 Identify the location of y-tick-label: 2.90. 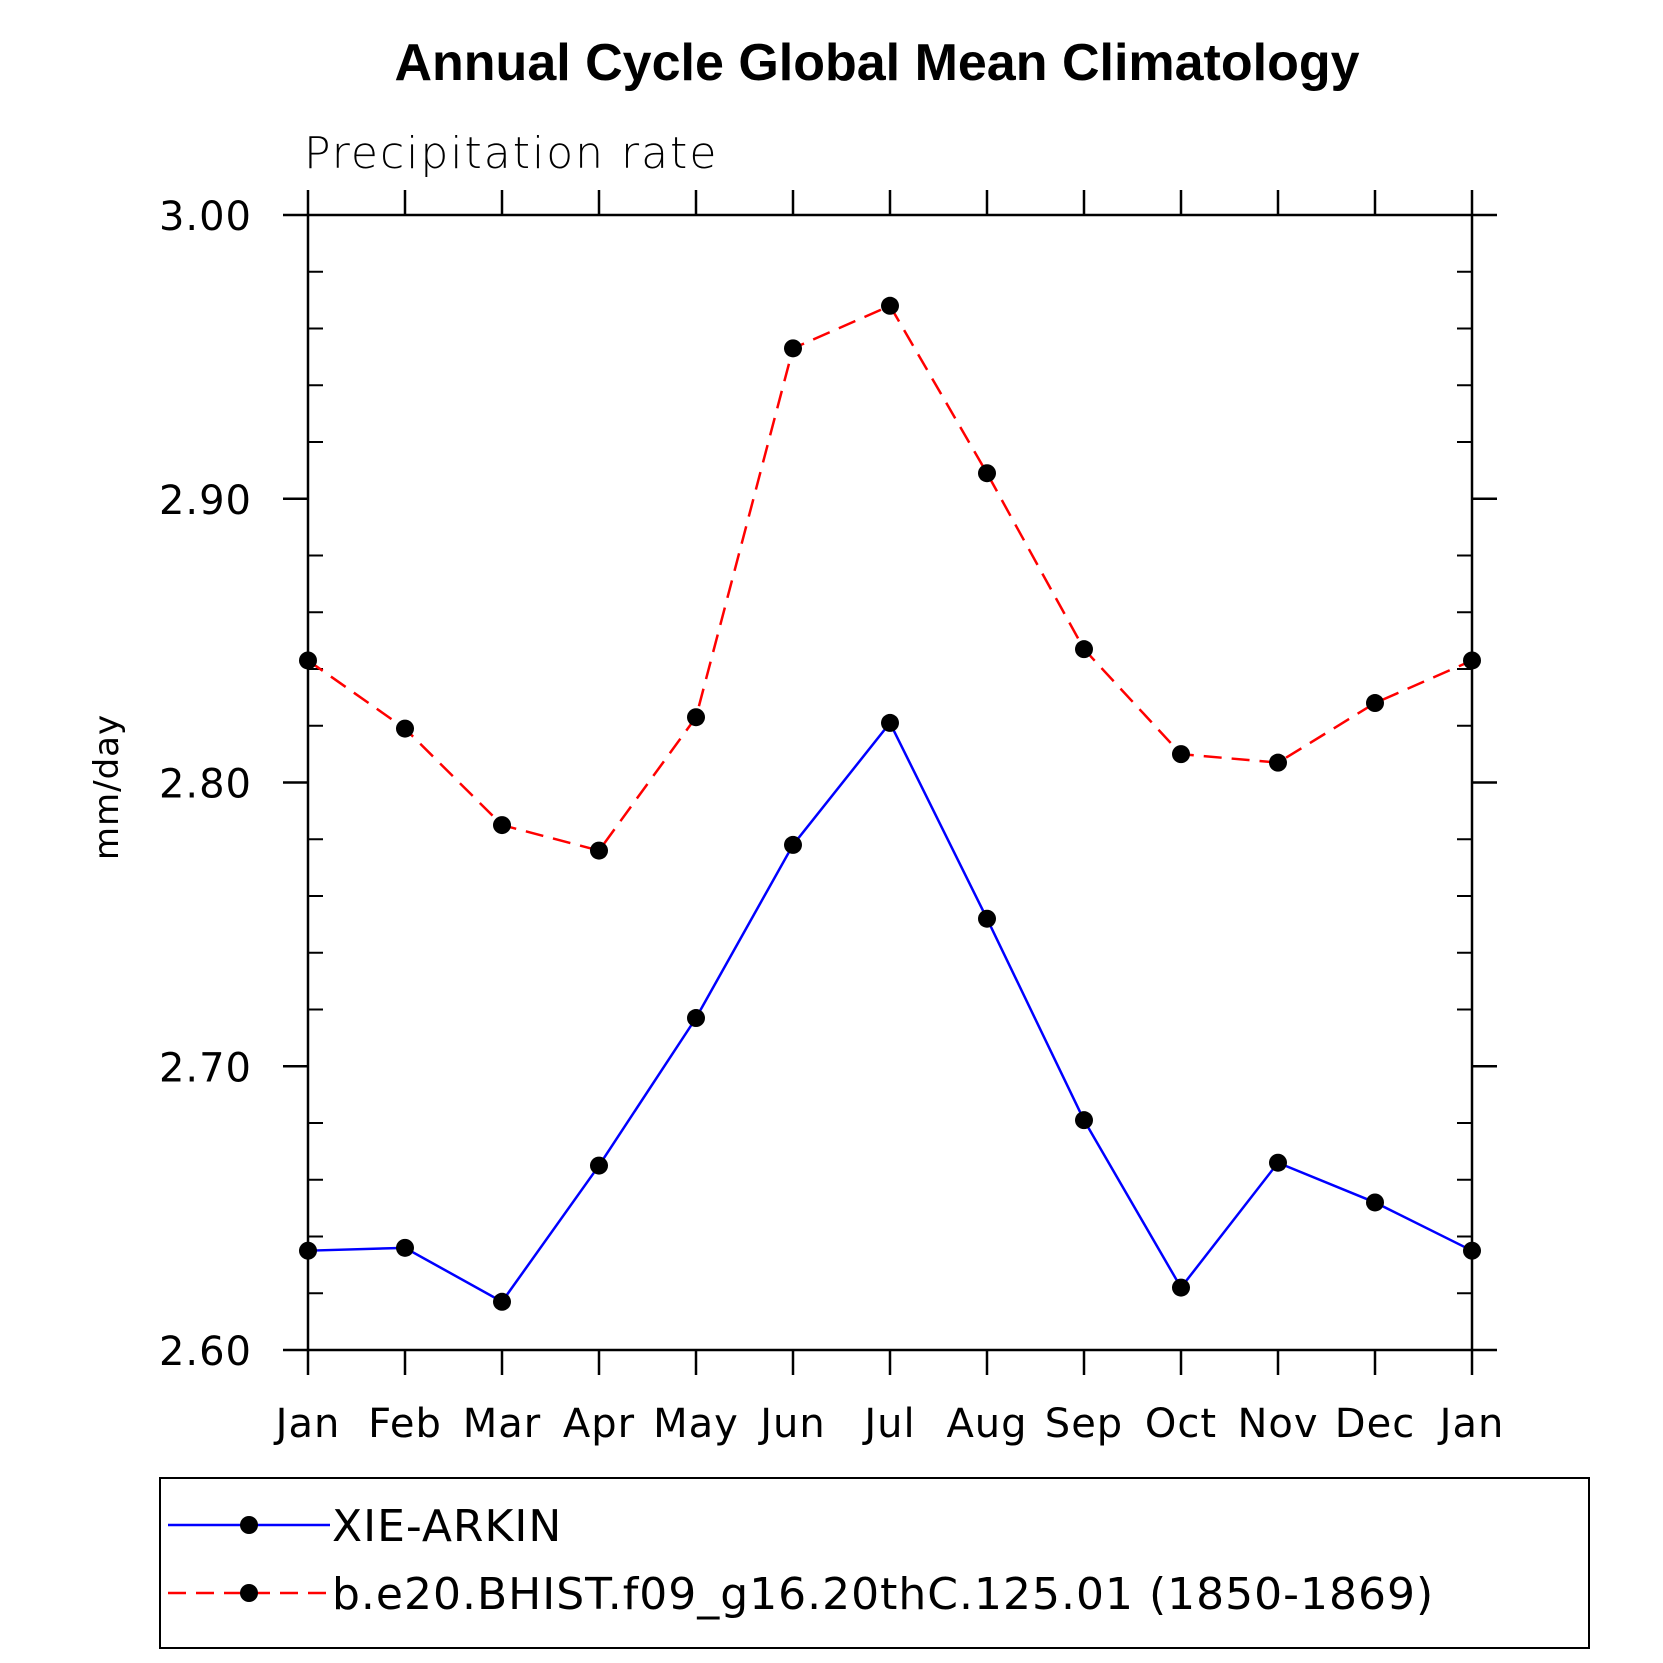
(205, 501).